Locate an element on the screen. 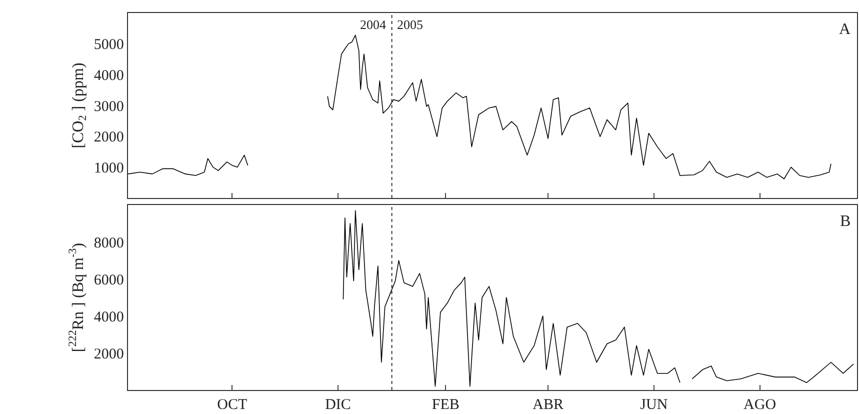 The height and width of the screenshot is (414, 859). x-tick-label: FEB is located at coordinates (446, 405).